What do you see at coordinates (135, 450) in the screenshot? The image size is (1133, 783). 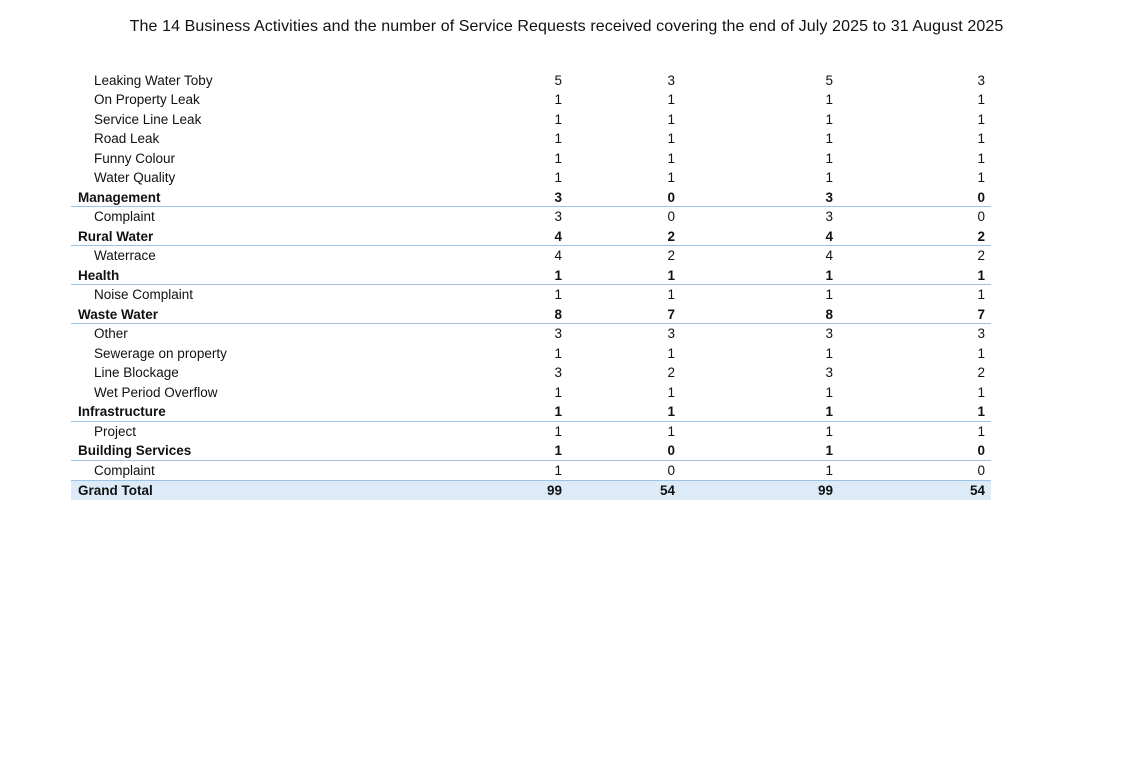 I see `row-label: Building Services` at bounding box center [135, 450].